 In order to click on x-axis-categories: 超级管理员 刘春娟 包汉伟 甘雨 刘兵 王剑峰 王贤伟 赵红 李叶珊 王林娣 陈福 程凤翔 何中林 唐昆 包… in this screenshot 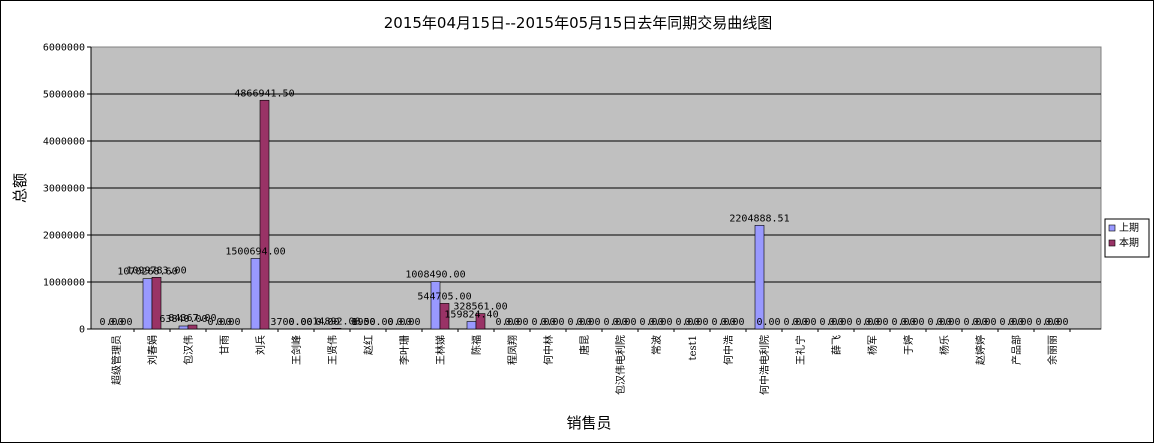, I will do `click(590, 362)`.